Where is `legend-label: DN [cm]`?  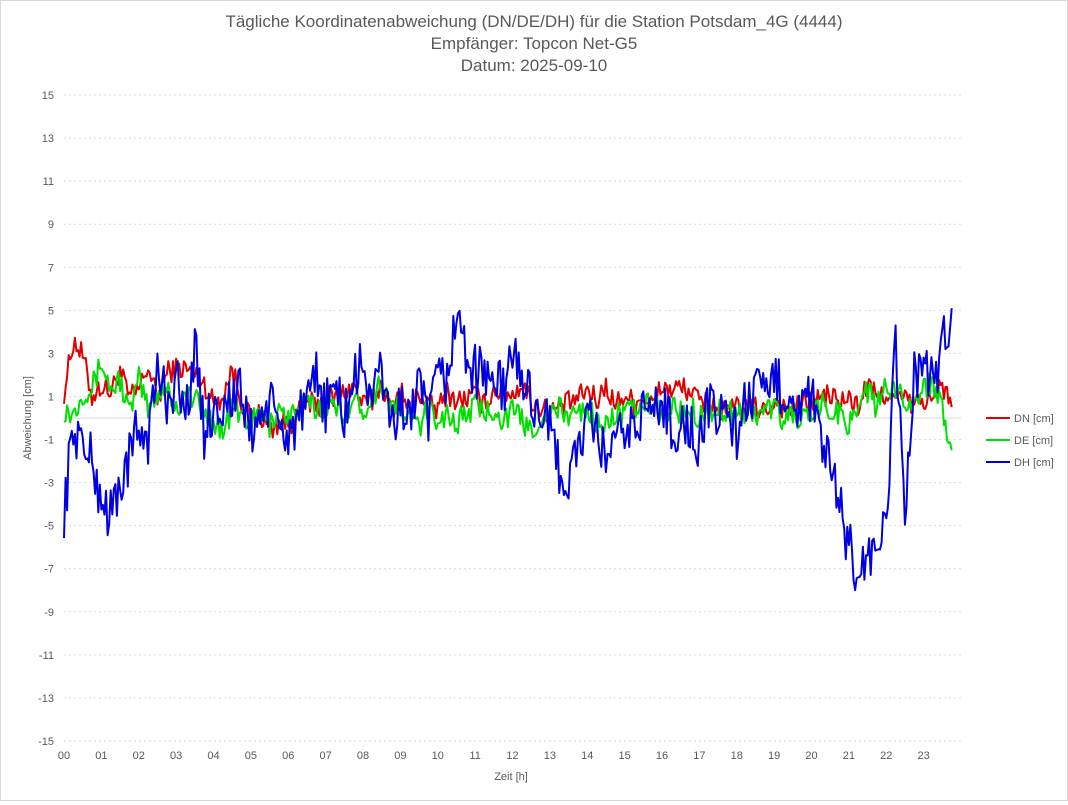 legend-label: DN [cm] is located at coordinates (1034, 419).